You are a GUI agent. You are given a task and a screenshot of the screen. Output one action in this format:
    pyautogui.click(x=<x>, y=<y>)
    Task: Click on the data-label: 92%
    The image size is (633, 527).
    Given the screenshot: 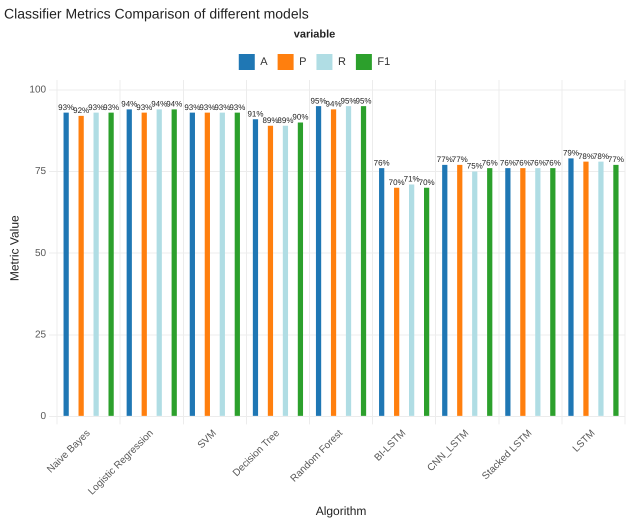 What is the action you would take?
    pyautogui.click(x=81, y=111)
    